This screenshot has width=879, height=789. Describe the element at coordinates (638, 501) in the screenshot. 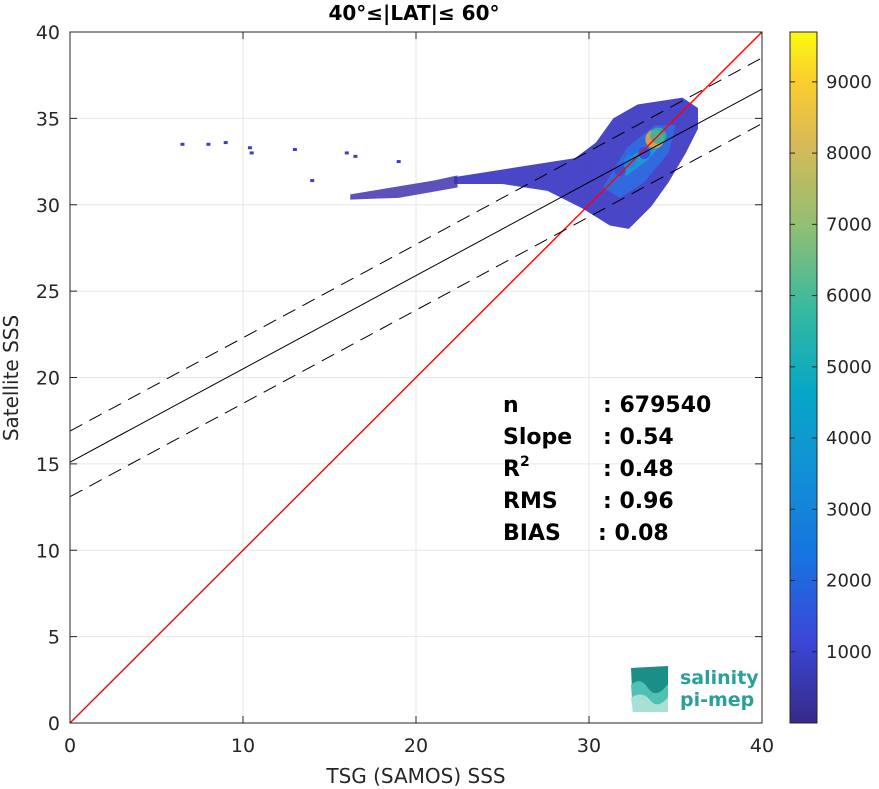

I see `stat-value: : 0.96` at that location.